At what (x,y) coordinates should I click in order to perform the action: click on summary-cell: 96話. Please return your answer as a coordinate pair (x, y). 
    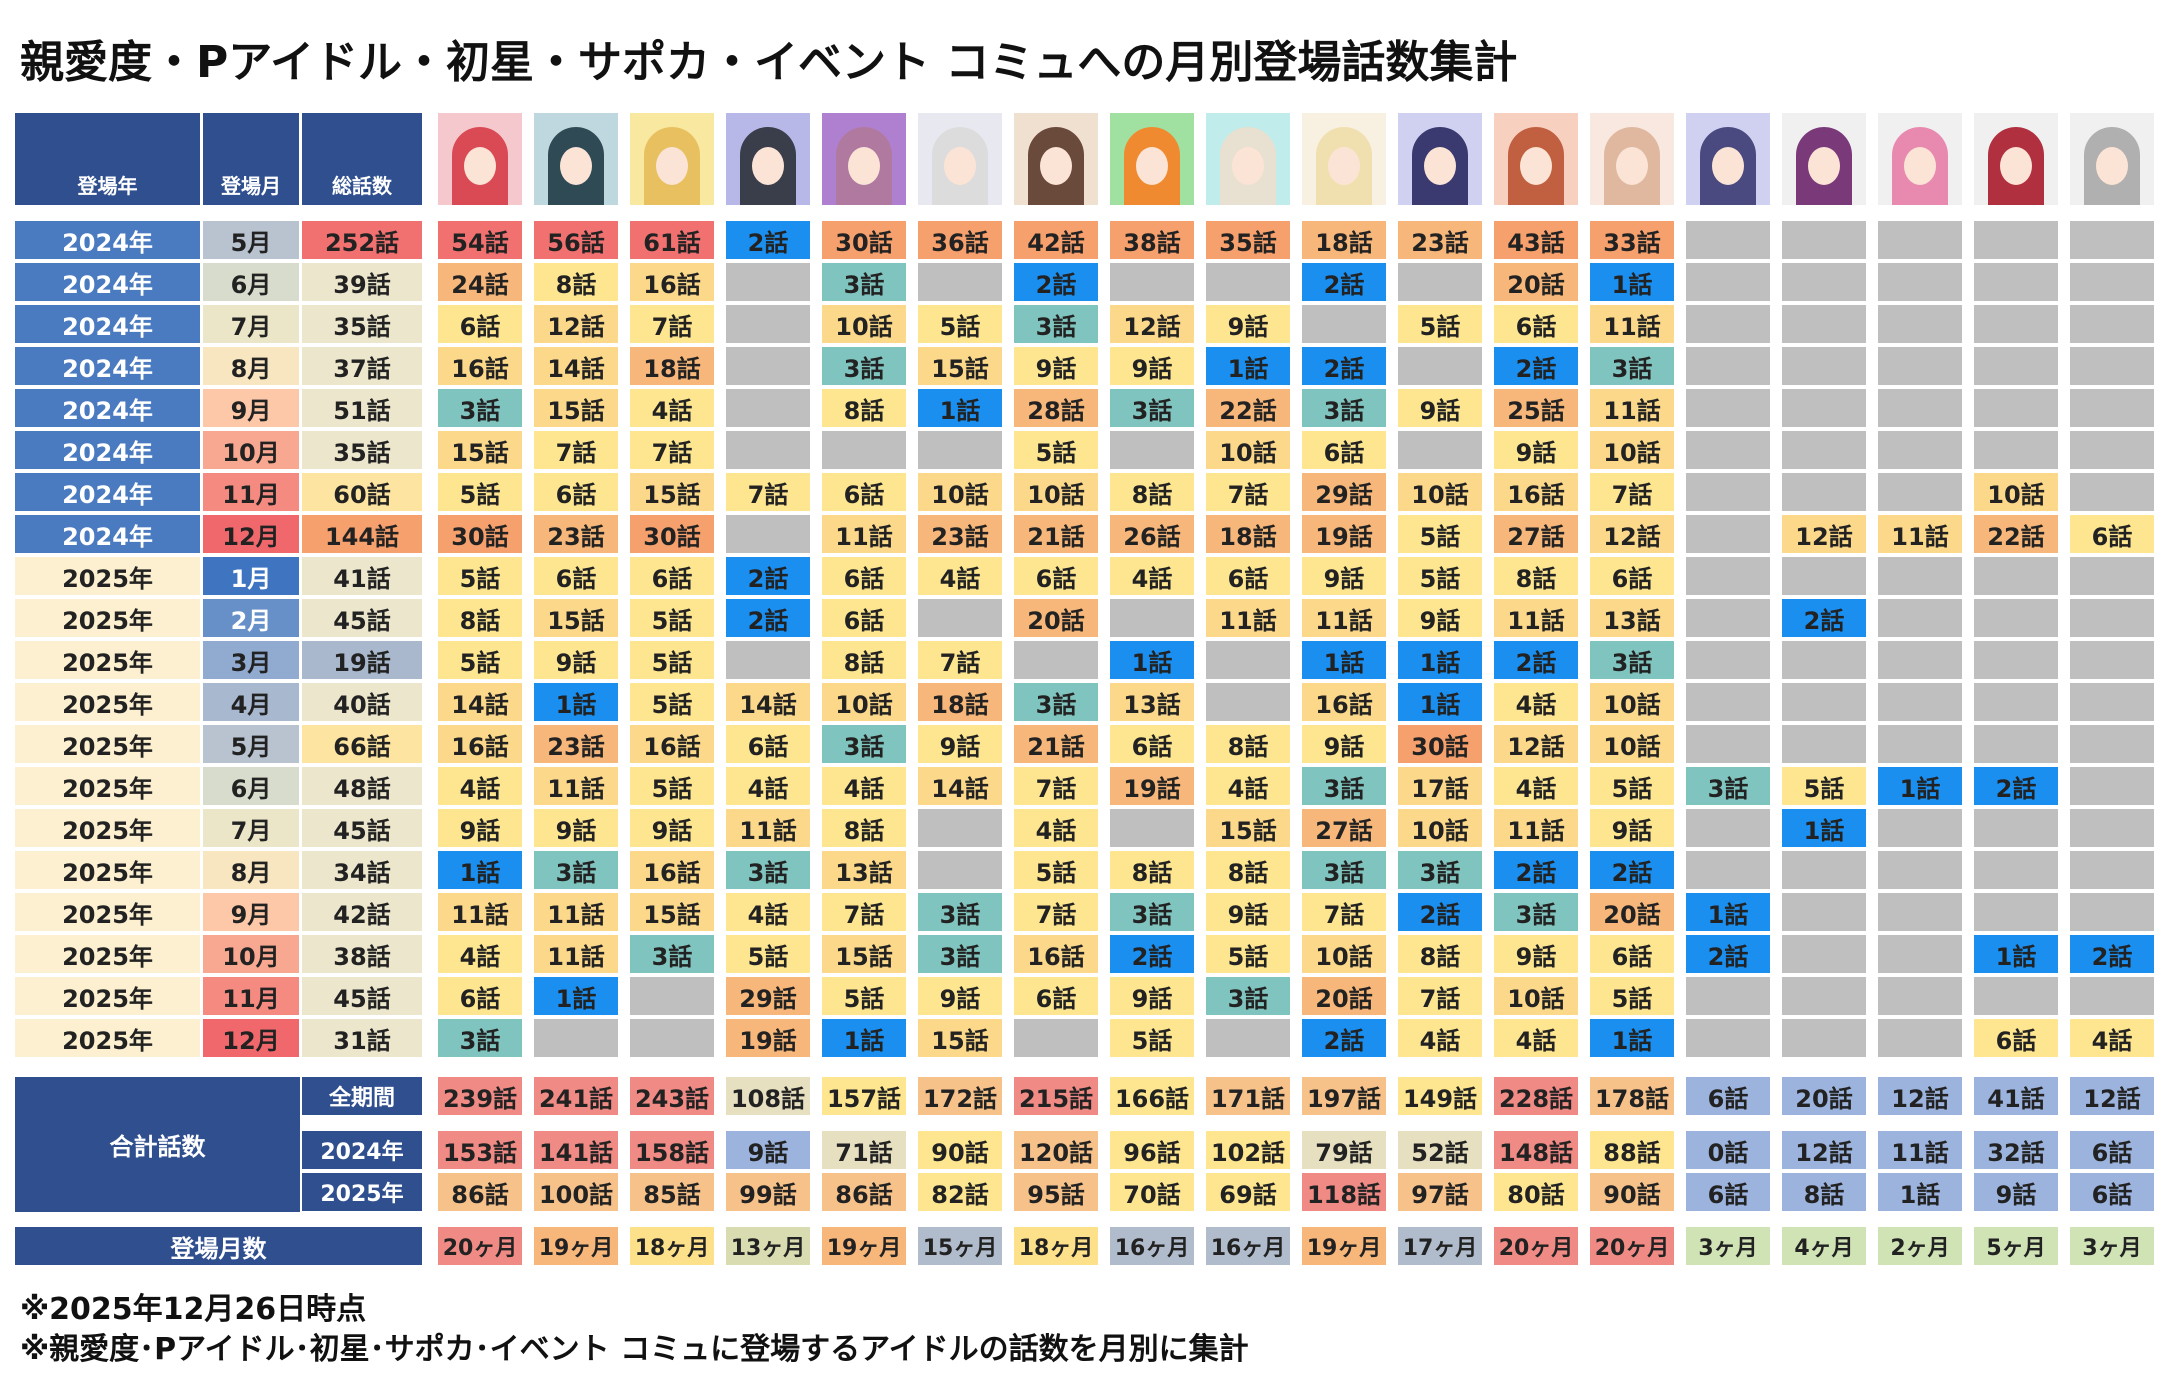
    Looking at the image, I should click on (1152, 1150).